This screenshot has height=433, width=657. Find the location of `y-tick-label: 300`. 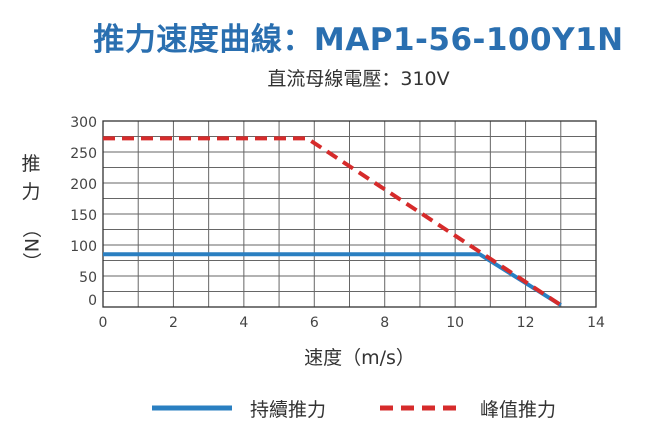

y-tick-label: 300 is located at coordinates (83, 123).